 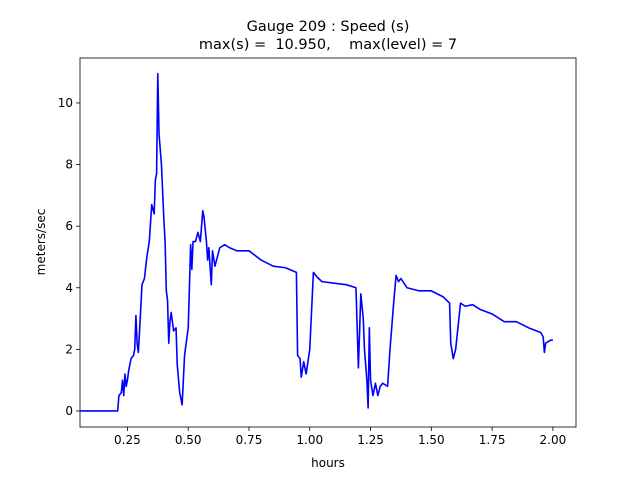 What do you see at coordinates (188, 440) in the screenshot?
I see `x-tick-label: 0.50` at bounding box center [188, 440].